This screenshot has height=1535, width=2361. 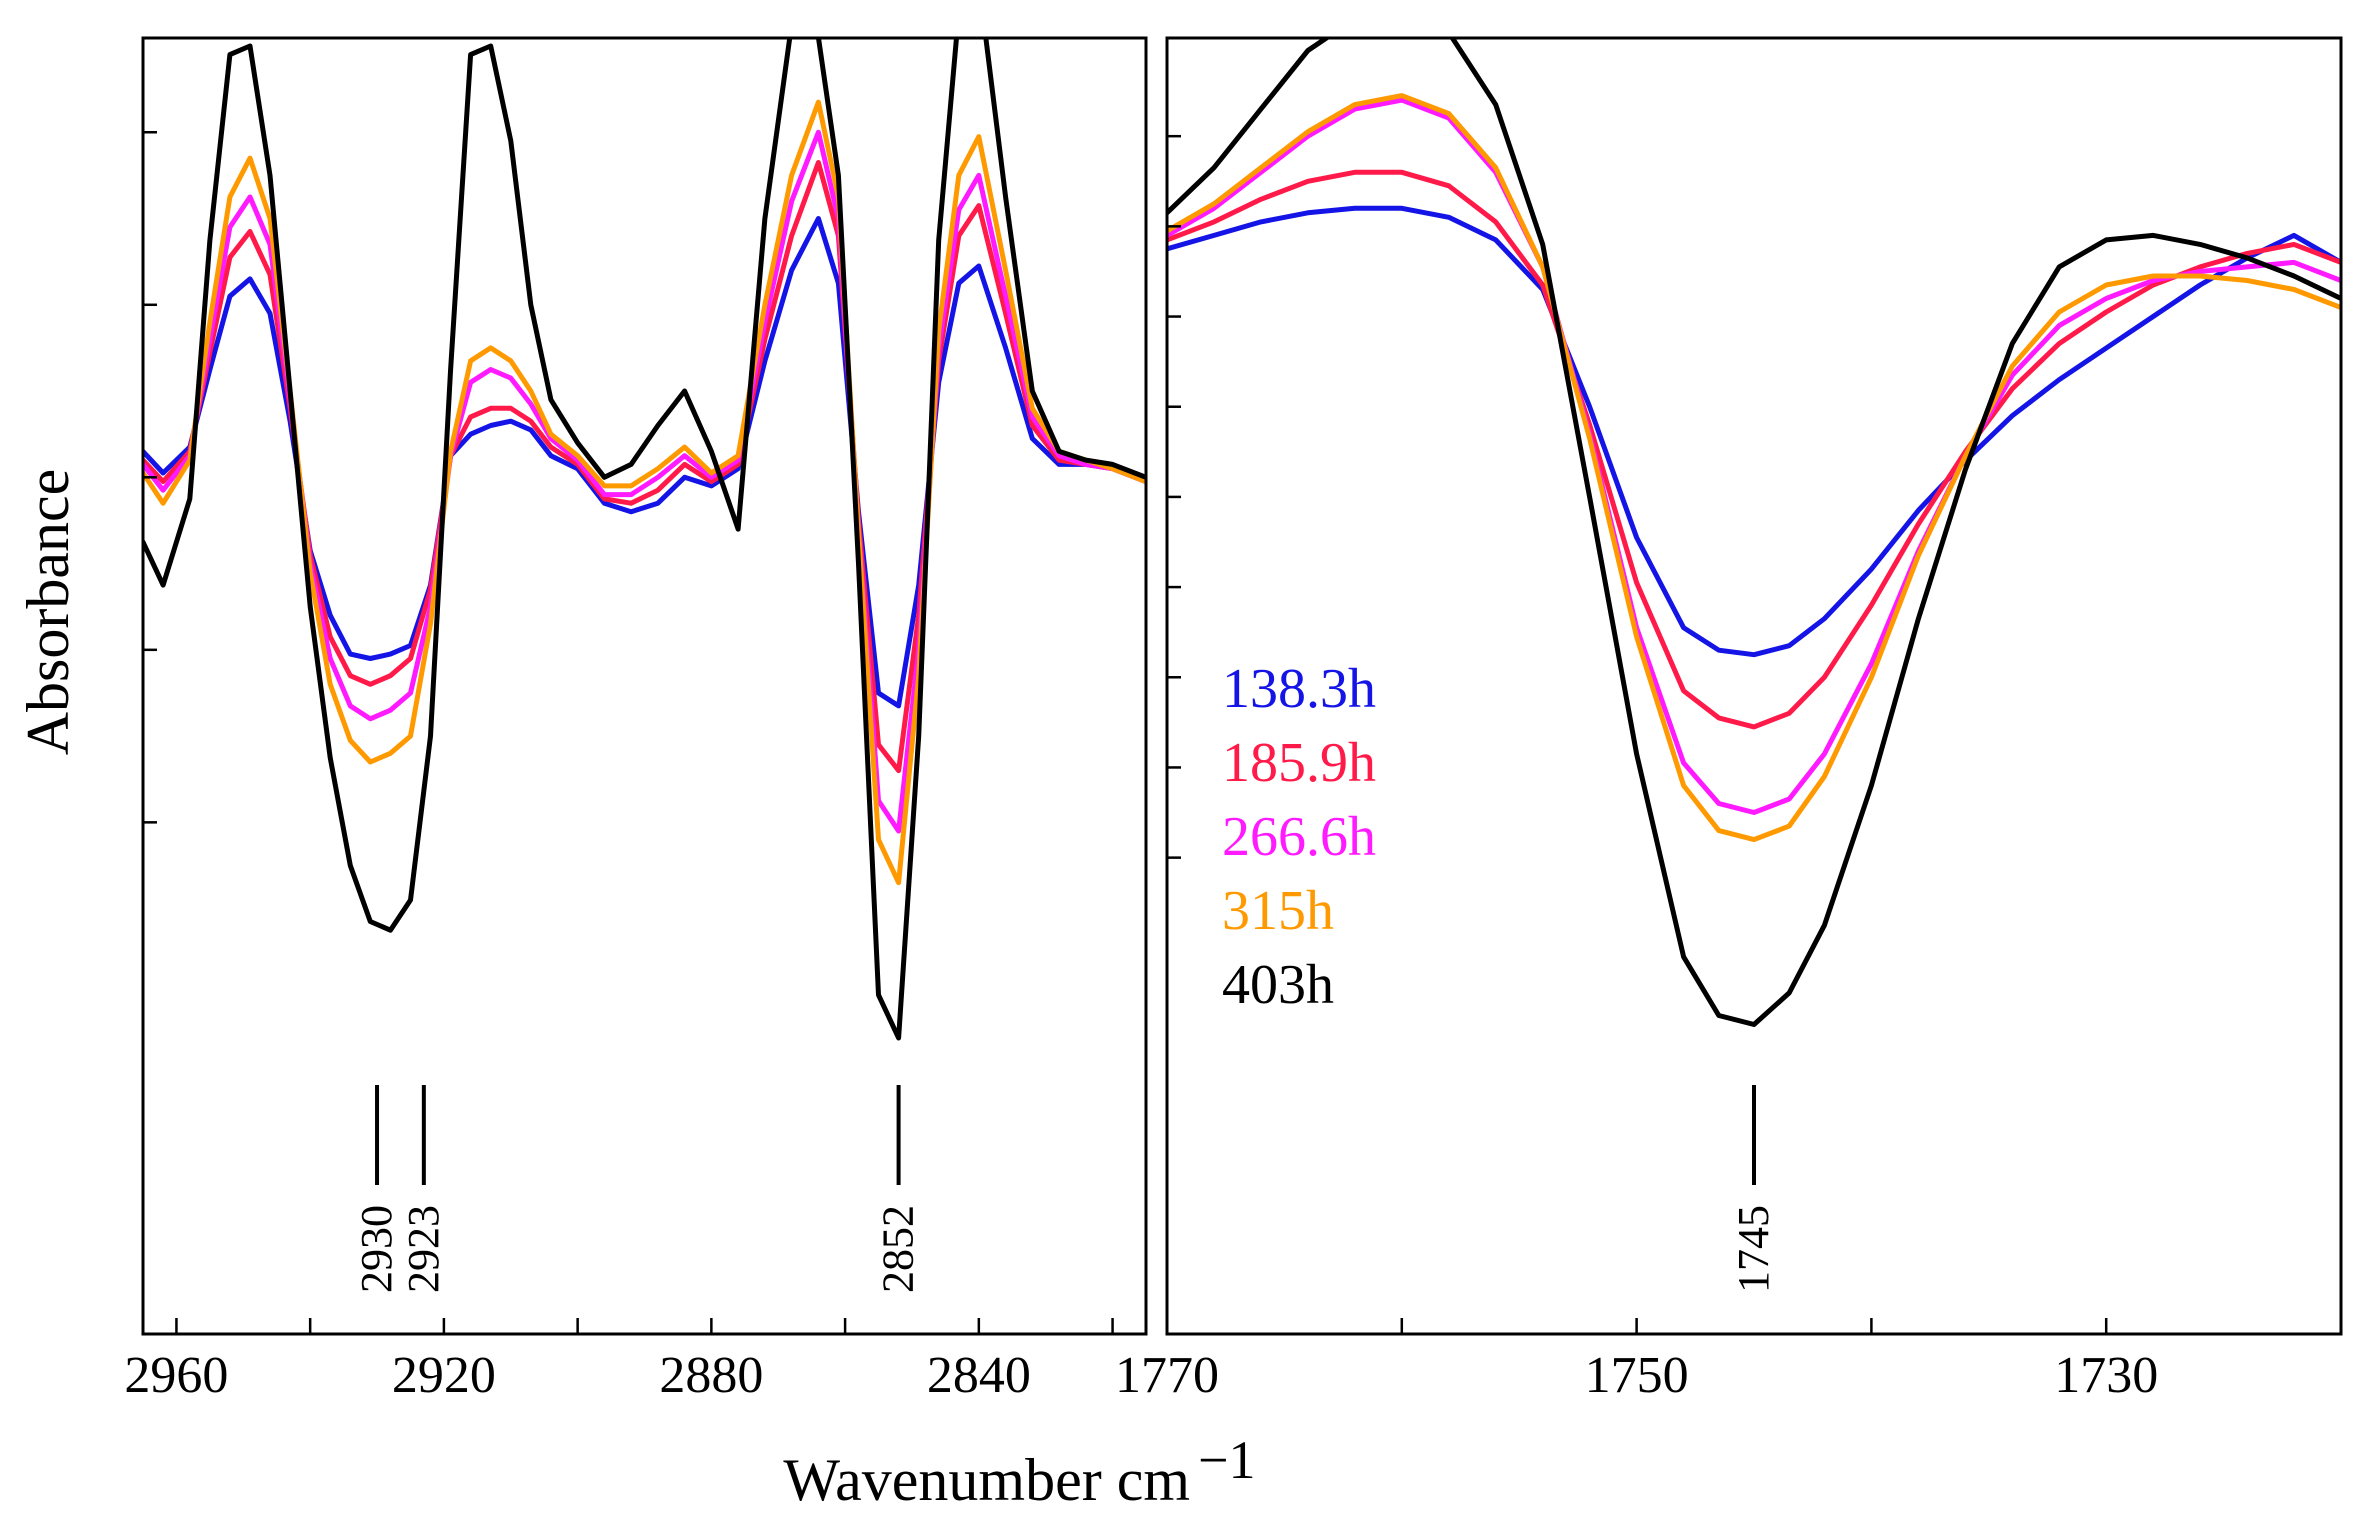 I want to click on x-axis-label-text: Wavenumber cm, so click(x=986, y=1480).